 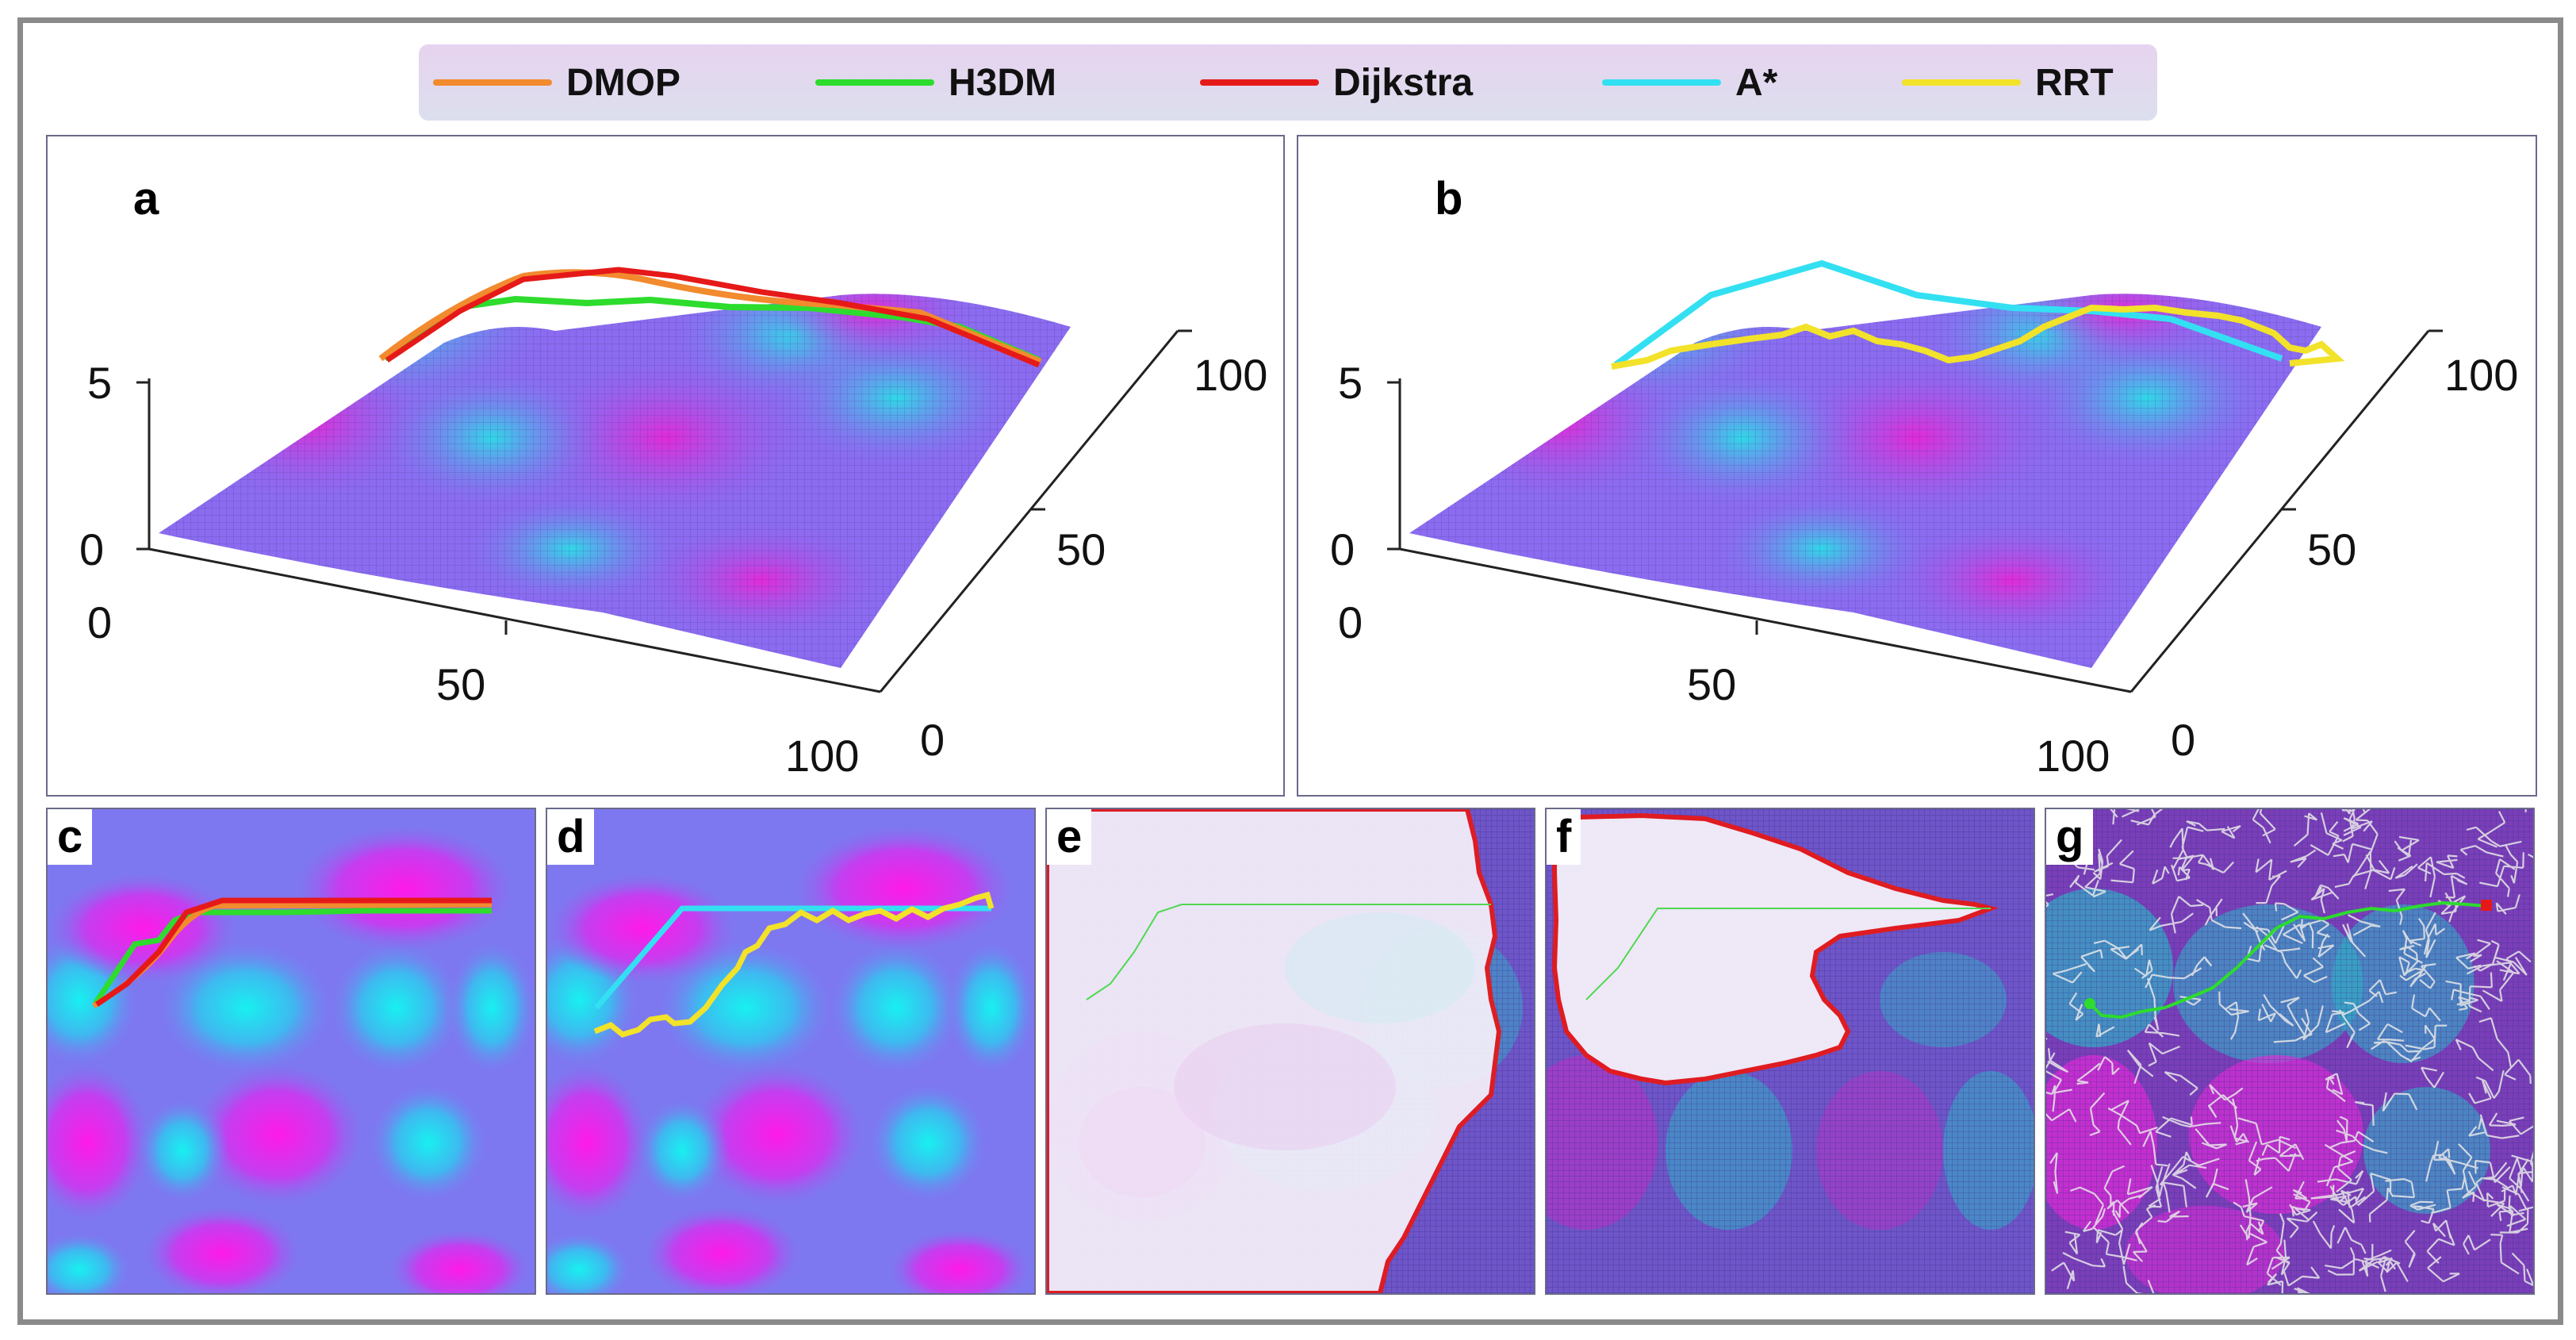 I want to click on legend-swatch-dijkstra, so click(x=1260, y=82).